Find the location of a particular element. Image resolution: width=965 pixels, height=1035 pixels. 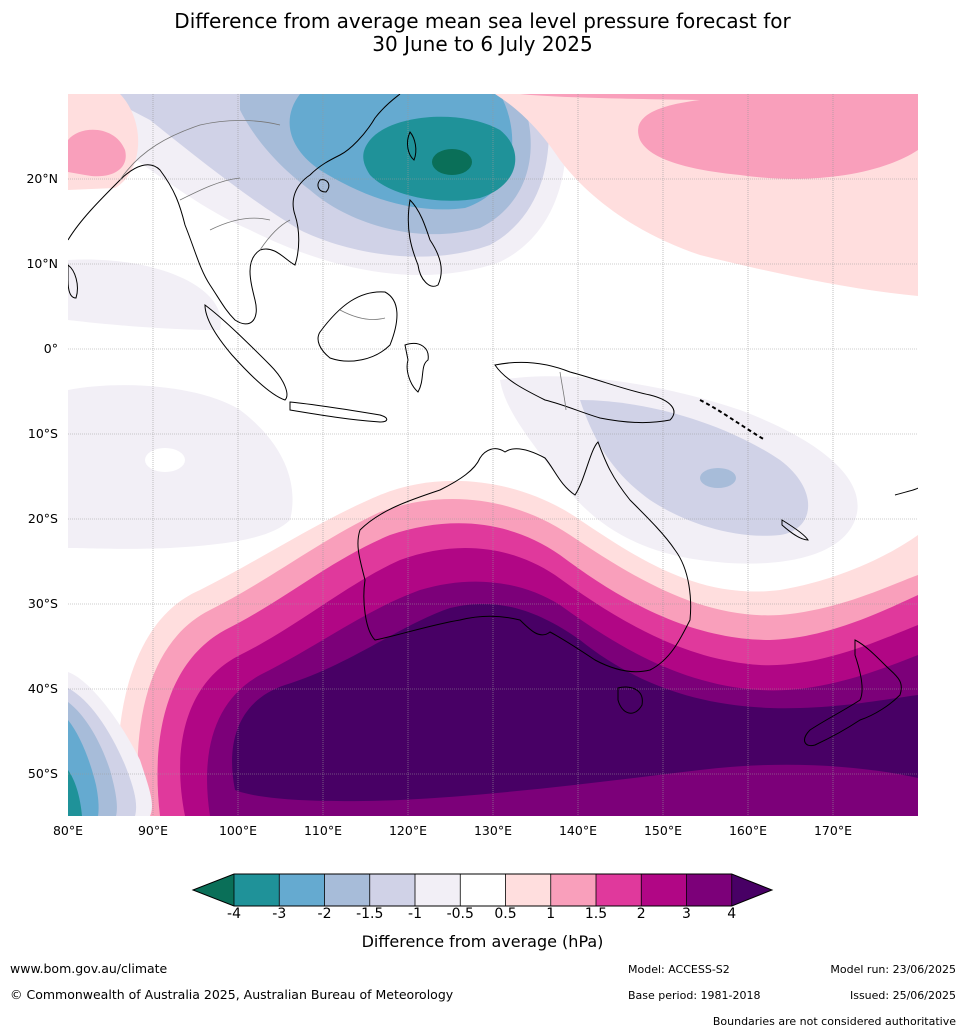

lon-label-90e: 90°E is located at coordinates (153, 830).